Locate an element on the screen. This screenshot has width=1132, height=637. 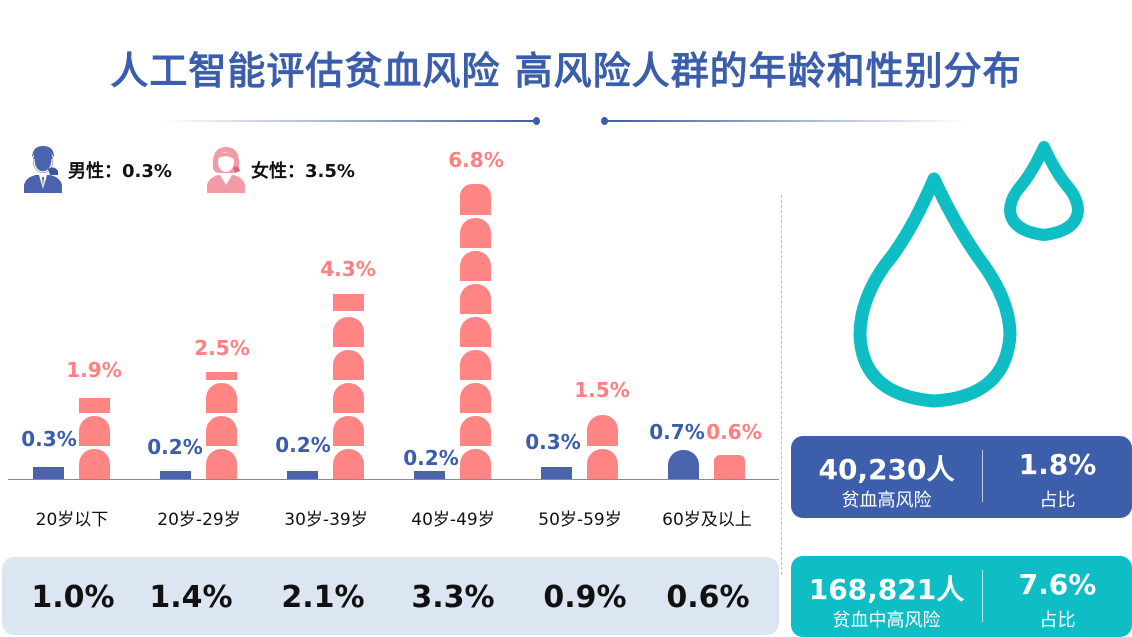
category-label: 50岁-59岁 is located at coordinates (580, 520).